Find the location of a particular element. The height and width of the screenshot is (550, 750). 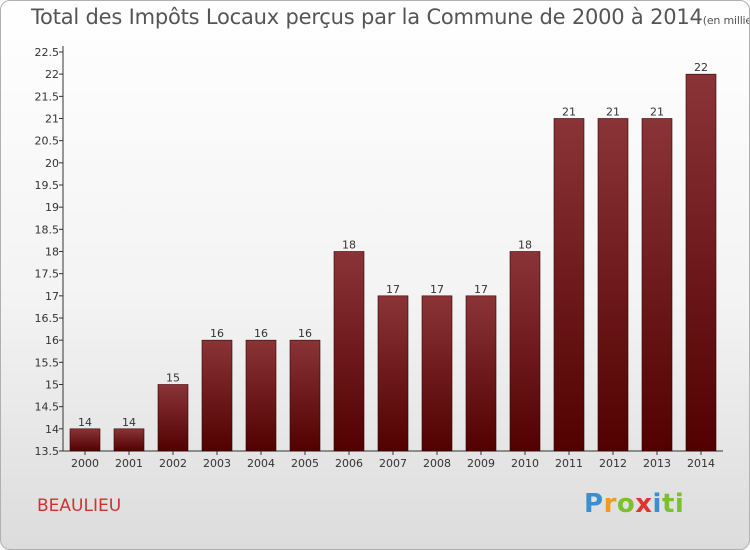

x-tick-label: 2003 is located at coordinates (217, 463).